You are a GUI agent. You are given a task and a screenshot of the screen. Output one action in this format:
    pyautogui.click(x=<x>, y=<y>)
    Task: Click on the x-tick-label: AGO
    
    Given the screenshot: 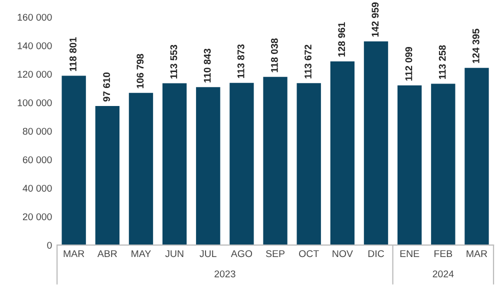 What is the action you would take?
    pyautogui.click(x=241, y=254)
    